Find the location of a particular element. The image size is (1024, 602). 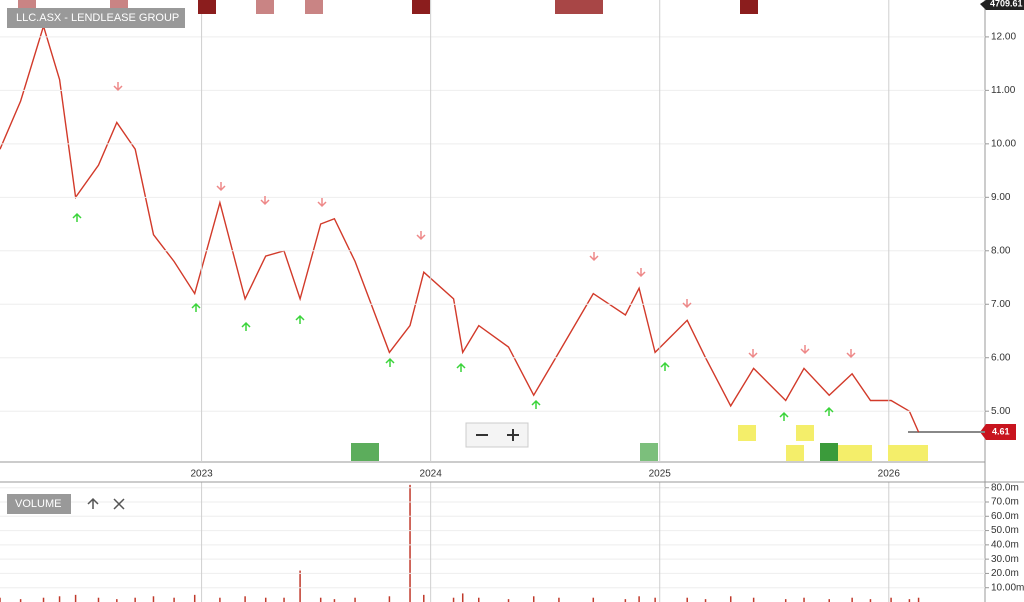

chart-title: LLC.ASX - LENDLEASE GROUP is located at coordinates (97, 18).